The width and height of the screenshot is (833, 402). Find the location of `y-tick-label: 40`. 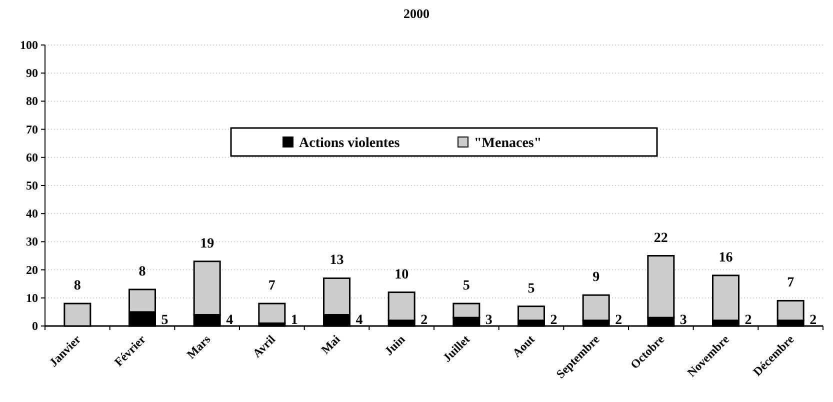

y-tick-label: 40 is located at coordinates (32, 213).